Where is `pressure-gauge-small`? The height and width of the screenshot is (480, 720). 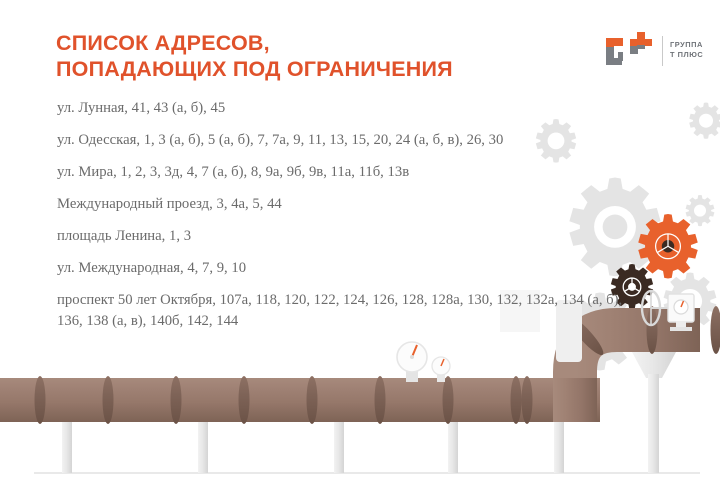
pressure-gauge-small is located at coordinates (441, 369).